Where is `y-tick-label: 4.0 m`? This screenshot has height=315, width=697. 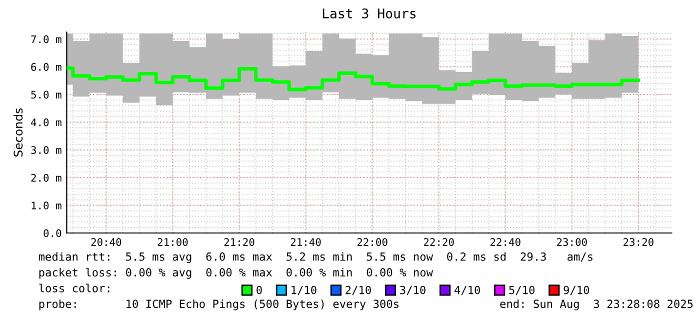
y-tick-label: 4.0 m is located at coordinates (46, 122).